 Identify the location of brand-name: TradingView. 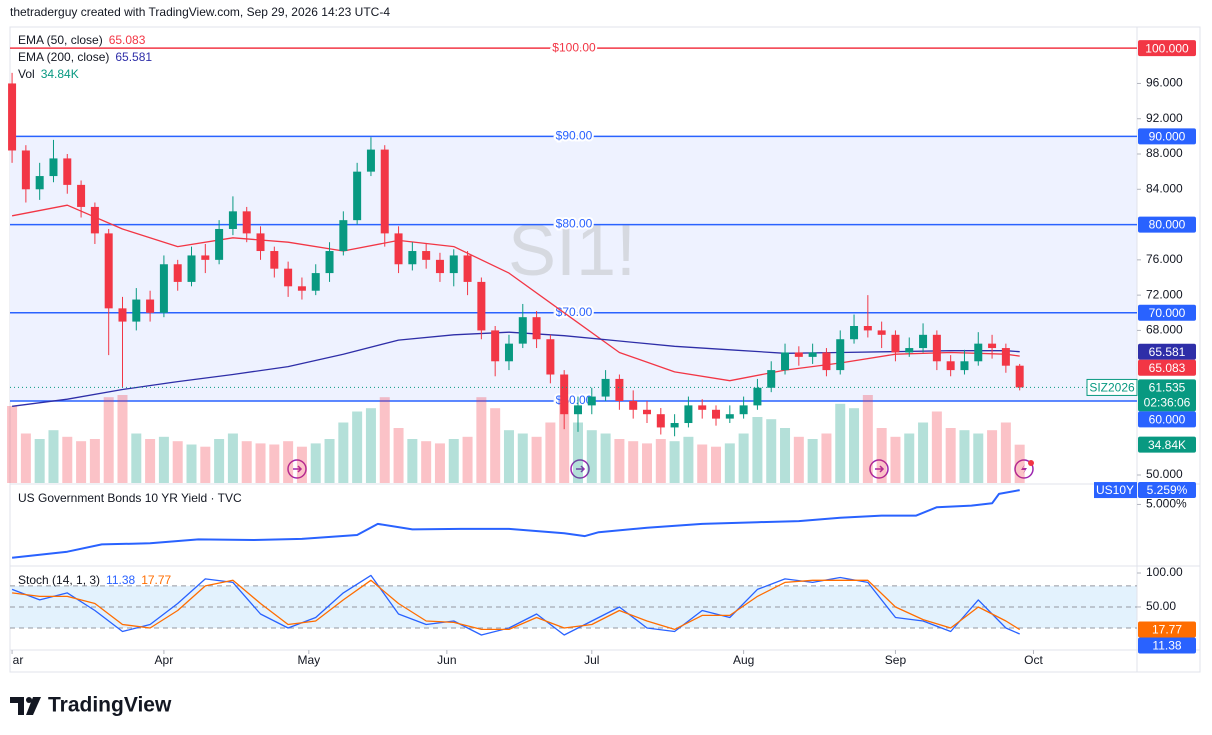
(110, 705).